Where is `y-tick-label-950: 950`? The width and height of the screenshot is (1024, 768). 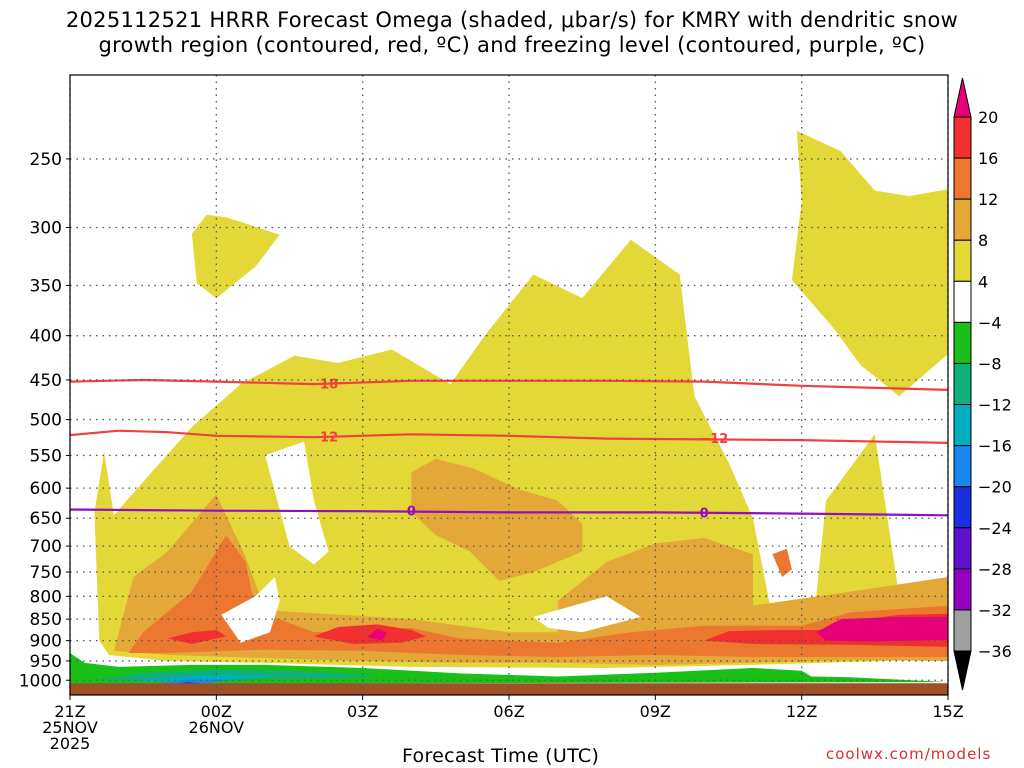 y-tick-label-950: 950 is located at coordinates (46, 662).